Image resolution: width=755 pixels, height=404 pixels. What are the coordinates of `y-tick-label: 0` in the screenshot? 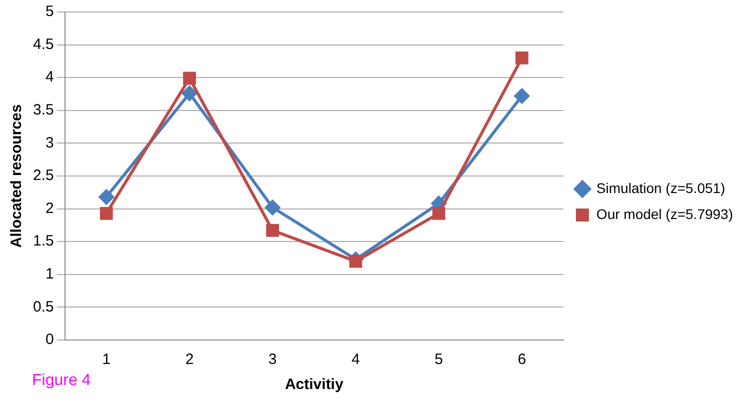 It's located at (50, 339).